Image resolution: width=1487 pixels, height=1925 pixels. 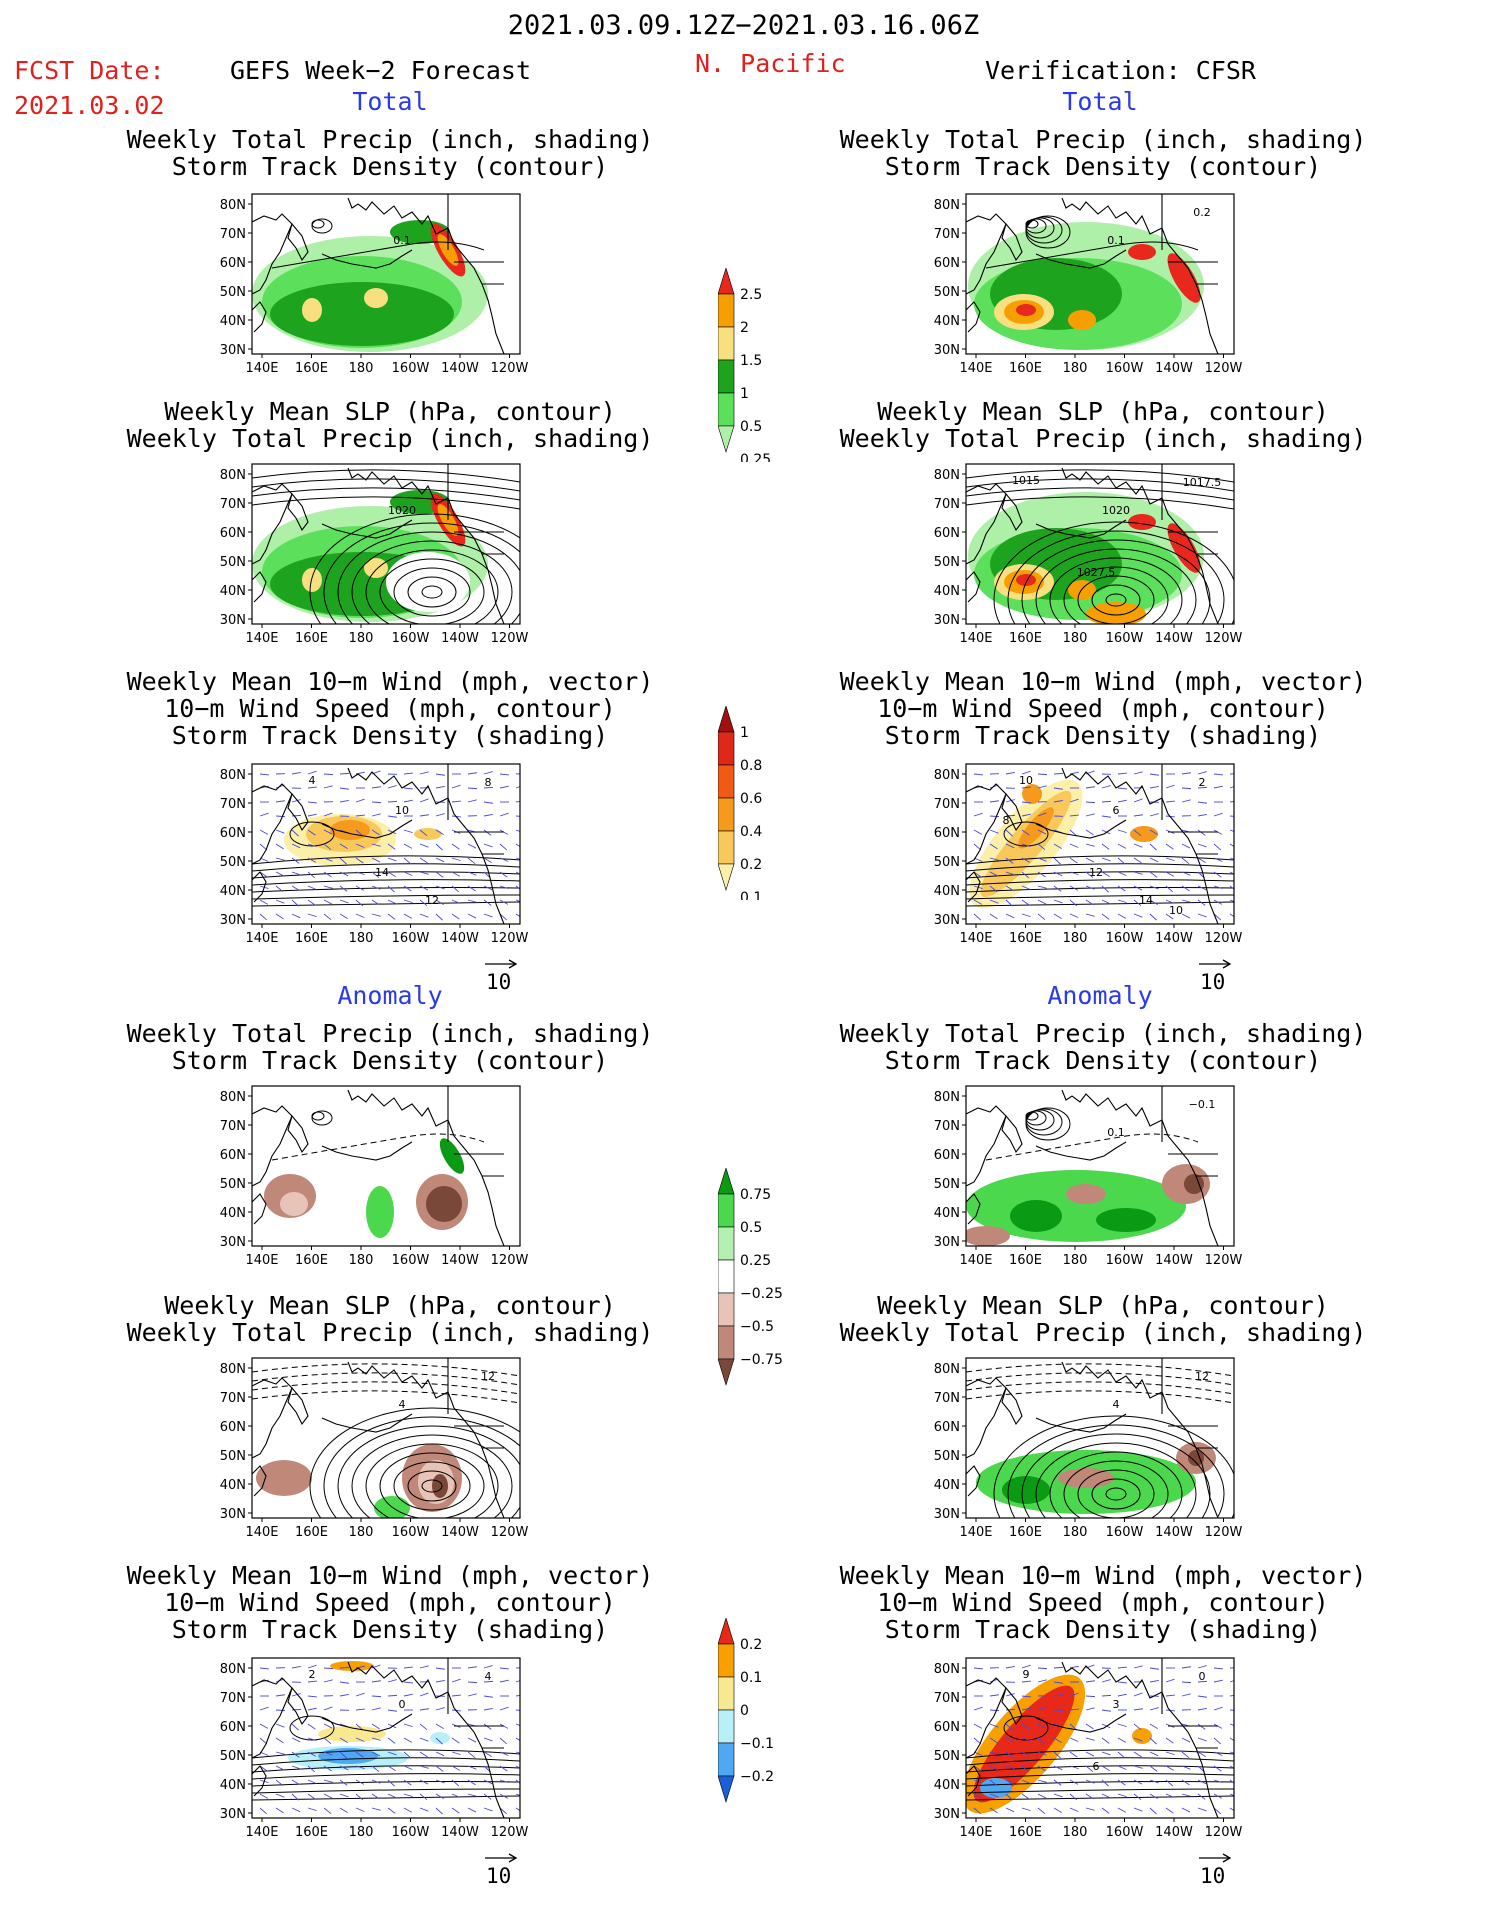 I want to click on lat-tick-label: 80N, so click(x=233, y=1097).